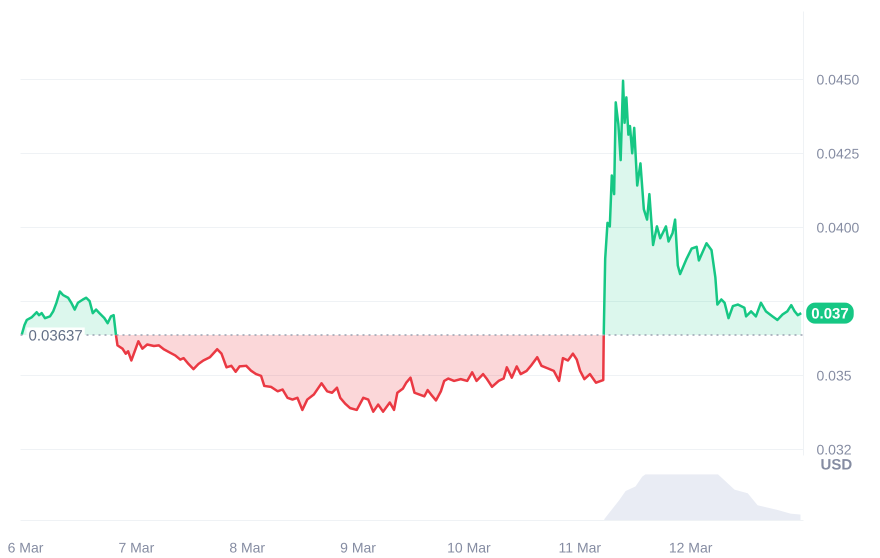 This screenshot has width=880, height=558. What do you see at coordinates (838, 228) in the screenshot?
I see `y-tick-label: 0.0400` at bounding box center [838, 228].